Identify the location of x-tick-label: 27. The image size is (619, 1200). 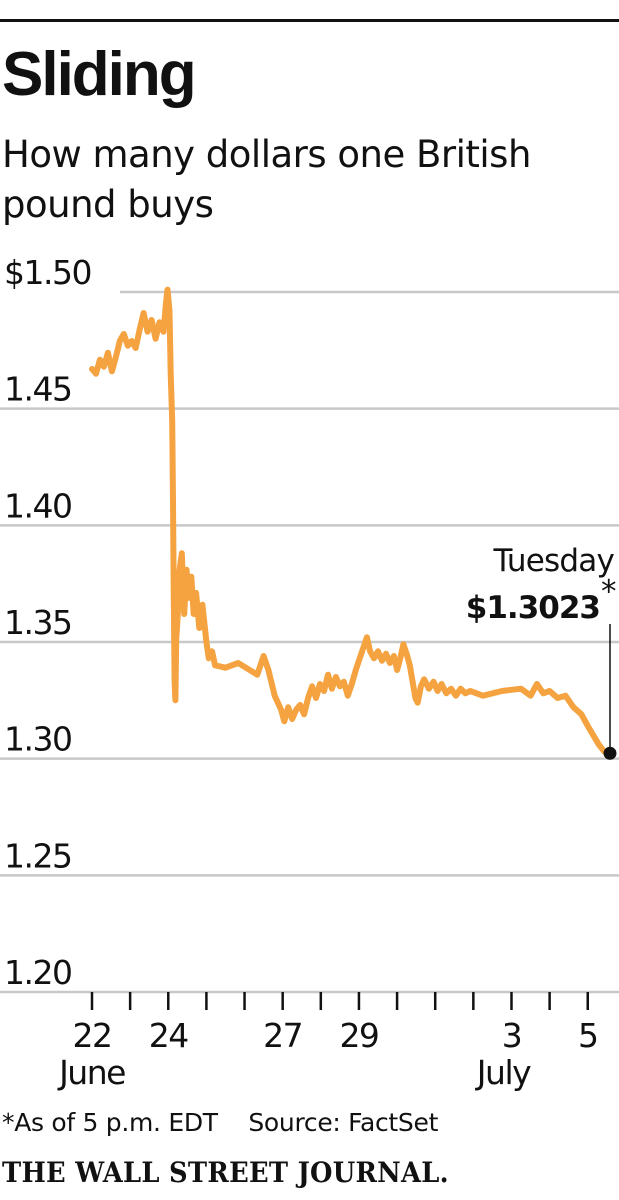
(282, 1035).